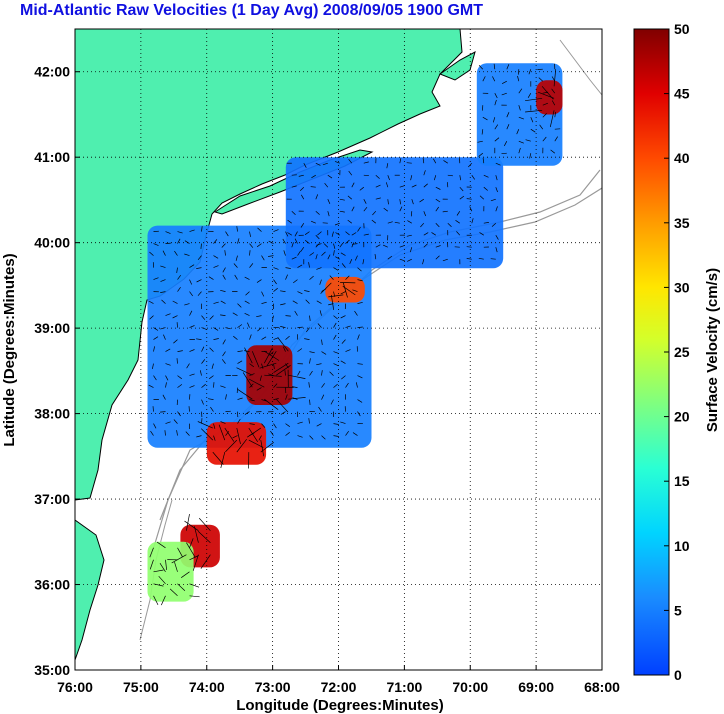  What do you see at coordinates (682, 223) in the screenshot?
I see `colorbar-tick-label: 35` at bounding box center [682, 223].